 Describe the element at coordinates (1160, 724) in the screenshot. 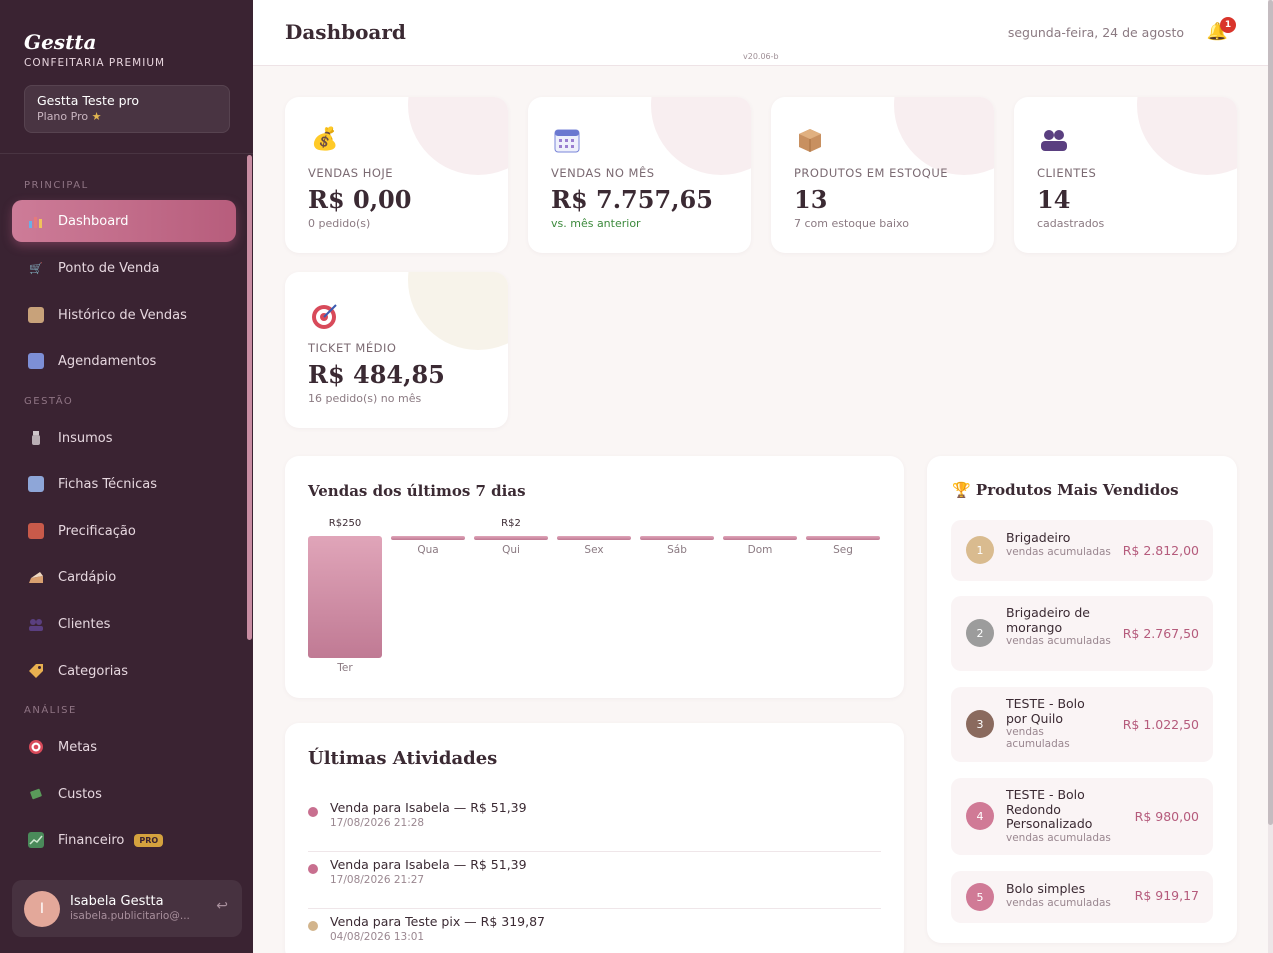

I see `product-total: R$ 1.022,50` at that location.